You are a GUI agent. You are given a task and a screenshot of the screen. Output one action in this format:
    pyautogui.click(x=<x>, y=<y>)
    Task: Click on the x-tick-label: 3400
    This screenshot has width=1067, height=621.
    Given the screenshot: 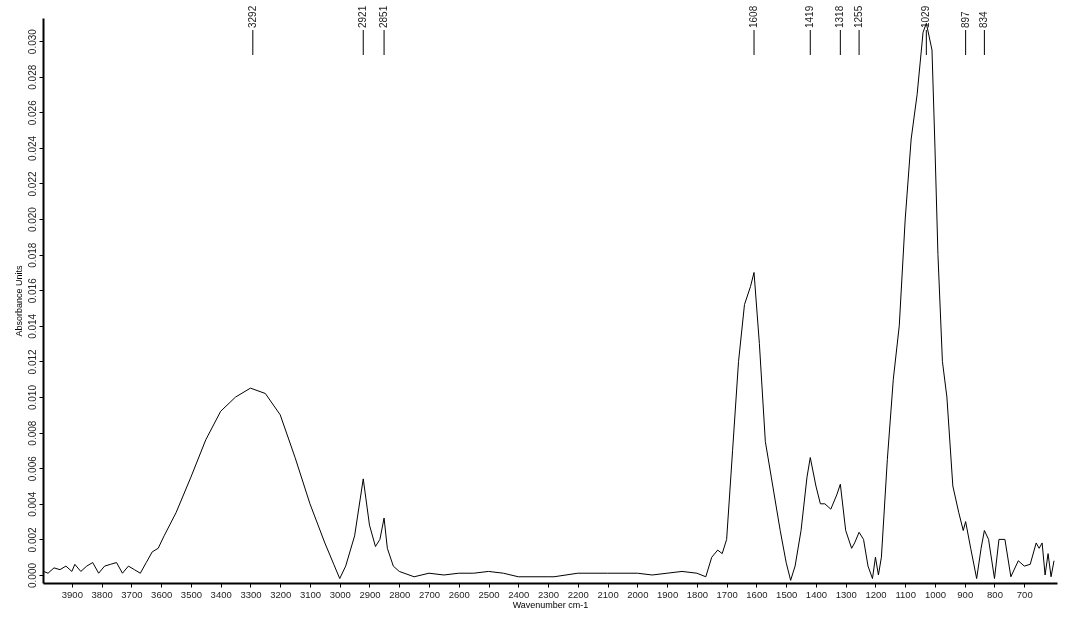 What is the action you would take?
    pyautogui.click(x=221, y=594)
    